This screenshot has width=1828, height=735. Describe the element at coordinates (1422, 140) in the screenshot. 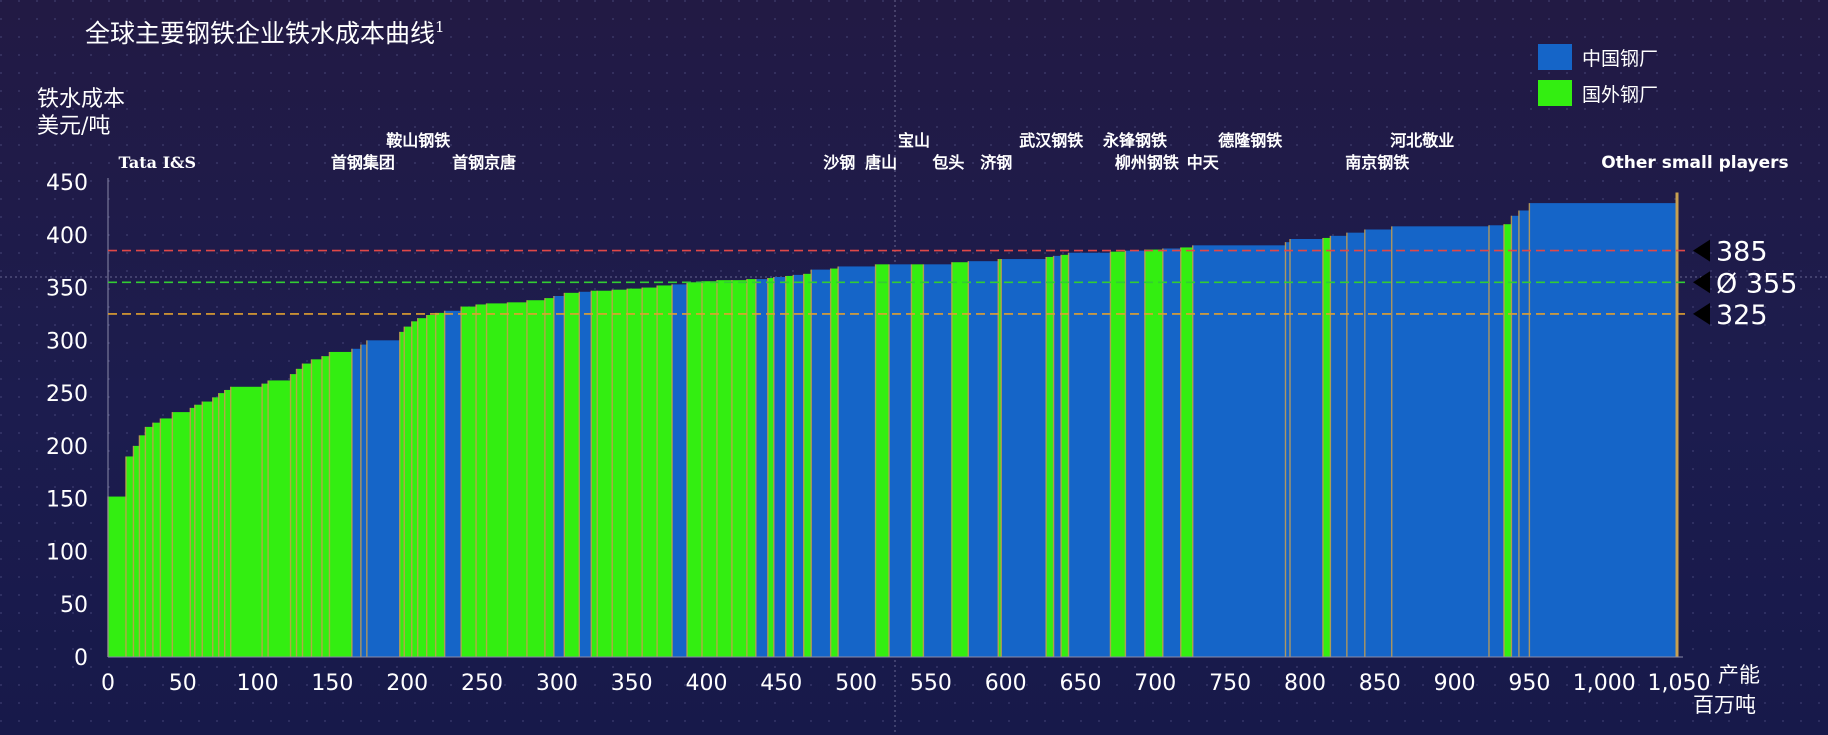

I see `company-label: 河北敬业` at that location.